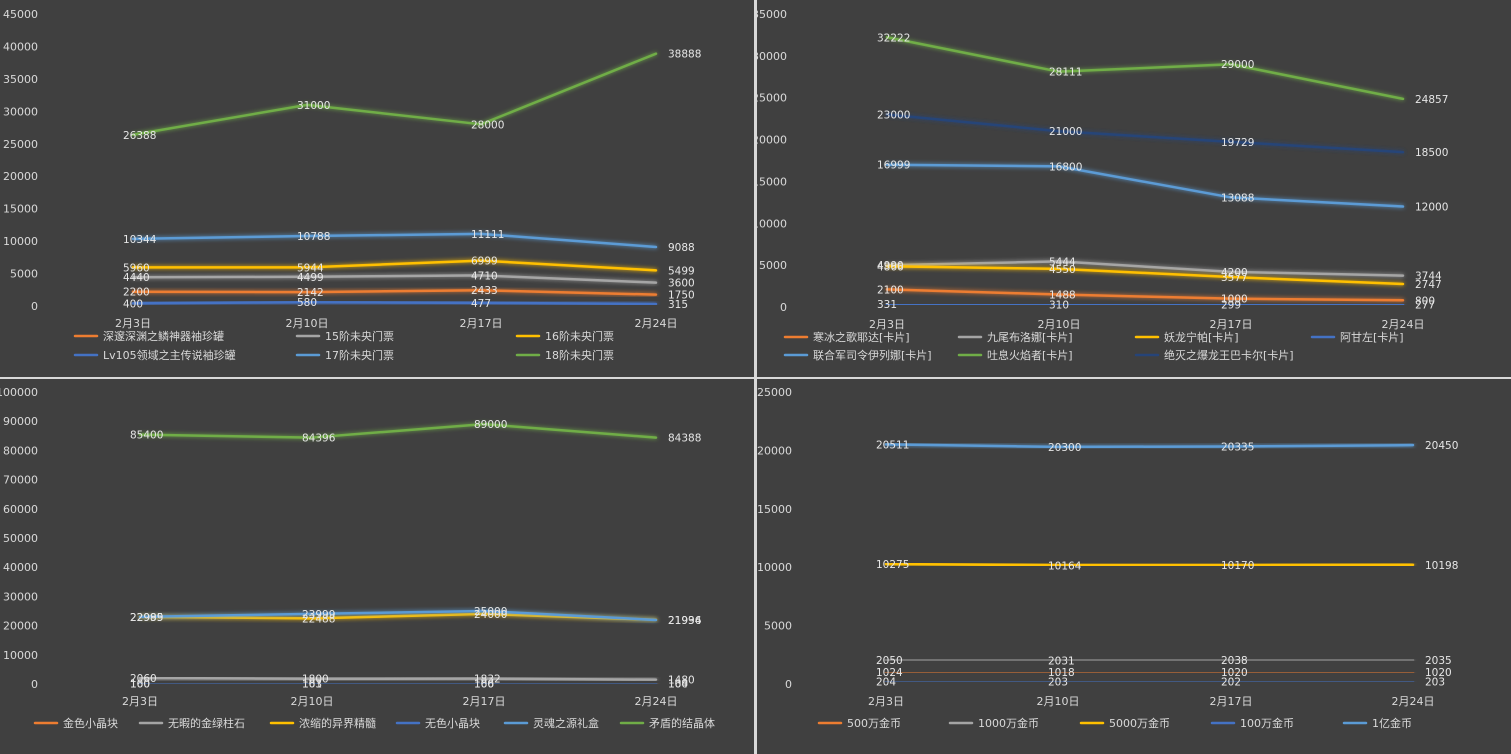 The width and height of the screenshot is (1511, 754). What do you see at coordinates (487, 125) in the screenshot?
I see `data-label: 28000` at bounding box center [487, 125].